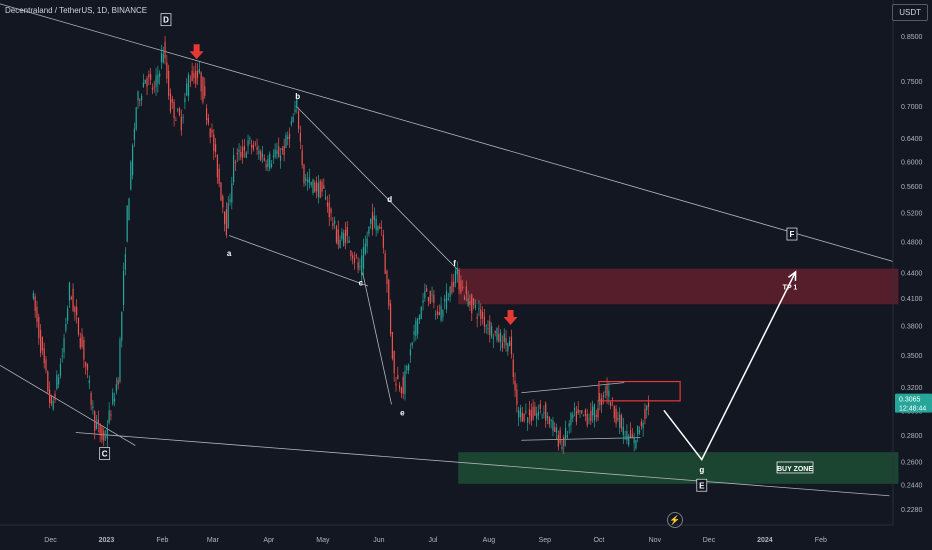 Image resolution: width=932 pixels, height=550 pixels. Describe the element at coordinates (792, 234) in the screenshot. I see `wave-label: F` at that location.